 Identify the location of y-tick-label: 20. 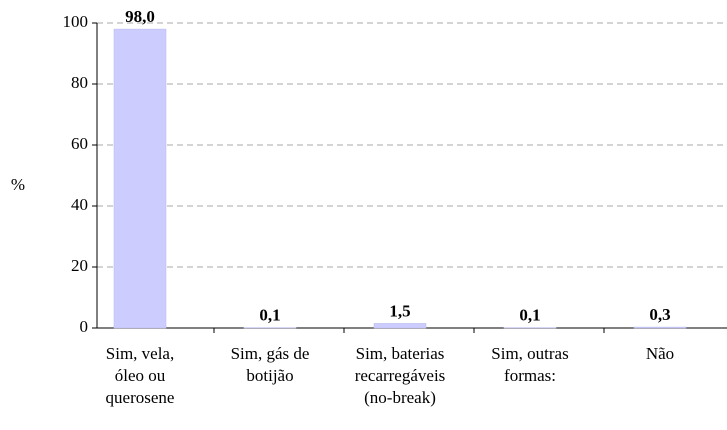
(79, 265).